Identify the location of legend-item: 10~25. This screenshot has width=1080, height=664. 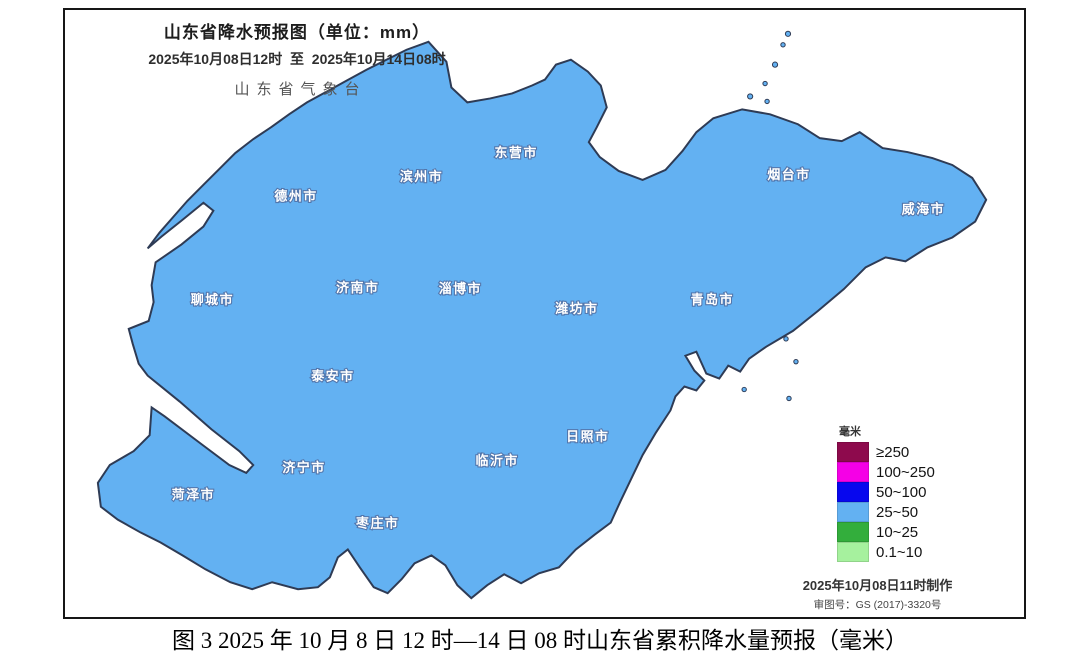
(886, 532).